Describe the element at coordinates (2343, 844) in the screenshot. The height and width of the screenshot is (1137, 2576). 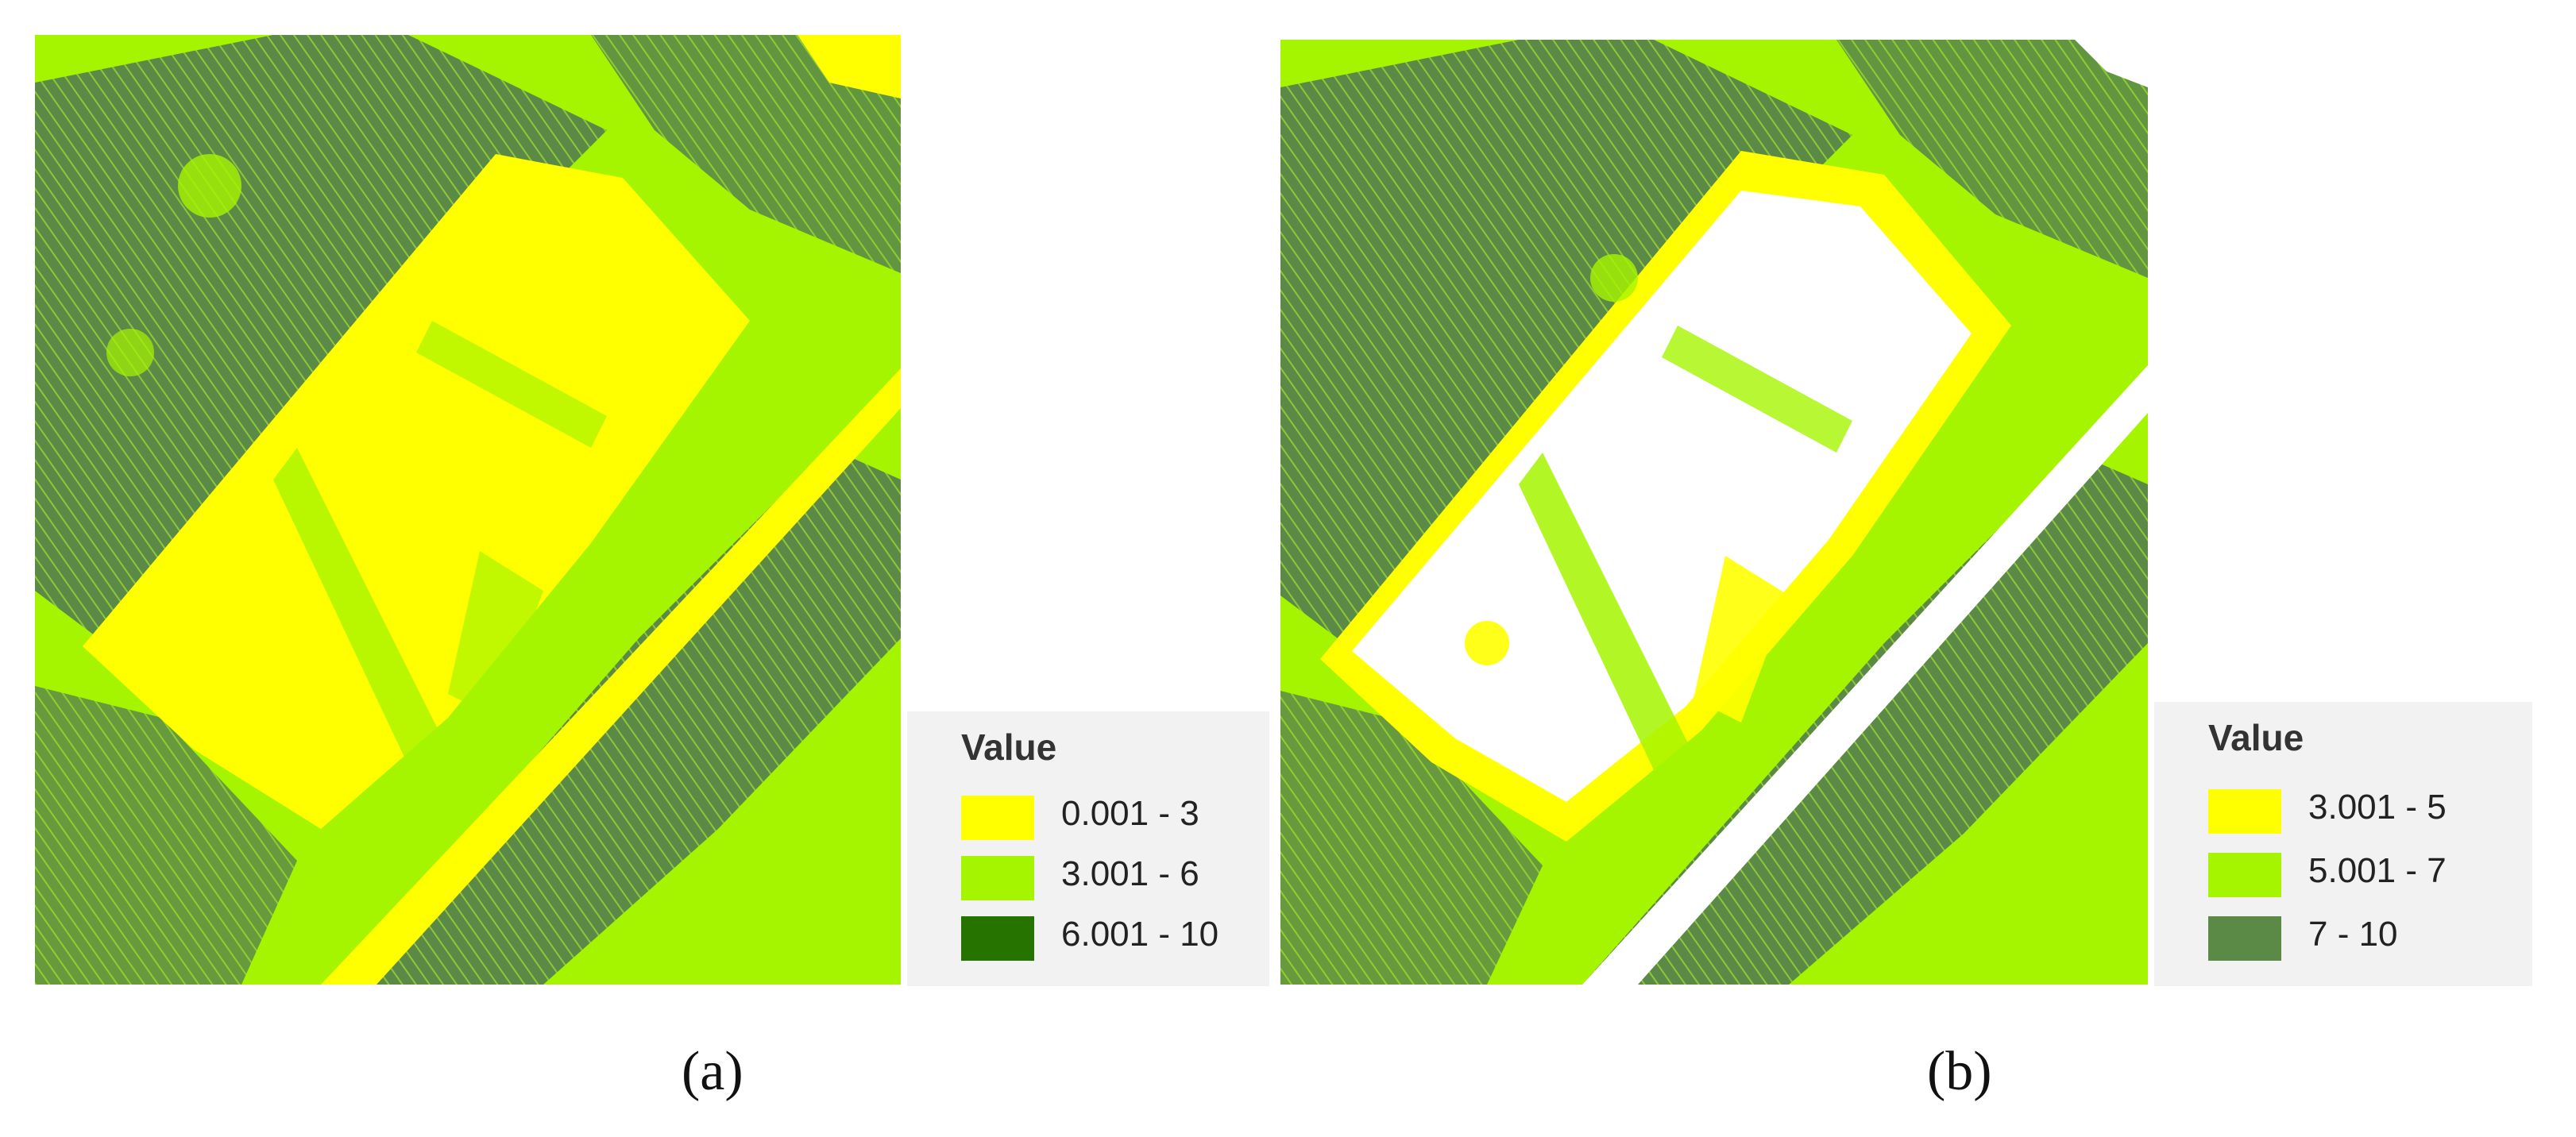
I see `legend-b: Value 3.001 - 5 5.001 - 7 7 - 10` at that location.